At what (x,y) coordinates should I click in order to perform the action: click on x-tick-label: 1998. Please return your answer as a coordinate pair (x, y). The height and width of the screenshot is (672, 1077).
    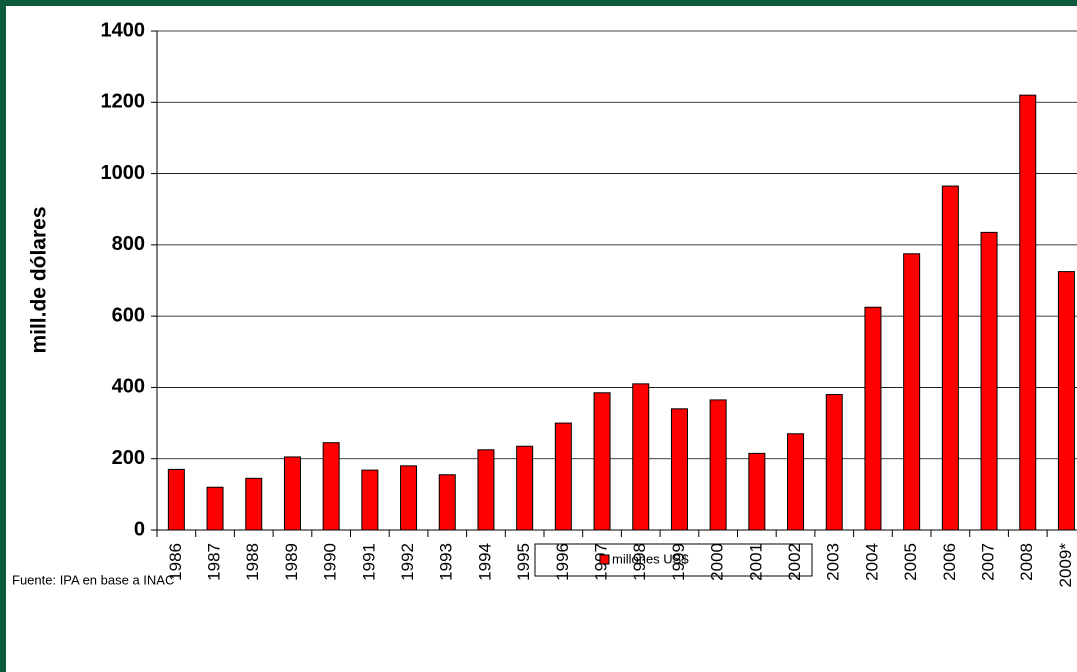
    Looking at the image, I should click on (639, 562).